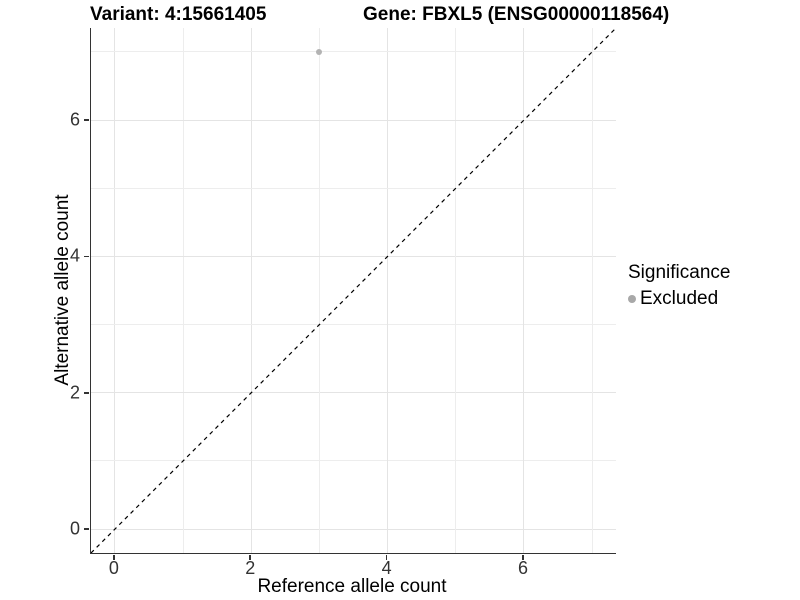  Describe the element at coordinates (516, 14) in the screenshot. I see `plot-title-gene: Gene: FBXL5 (ENSG00000118564)` at that location.